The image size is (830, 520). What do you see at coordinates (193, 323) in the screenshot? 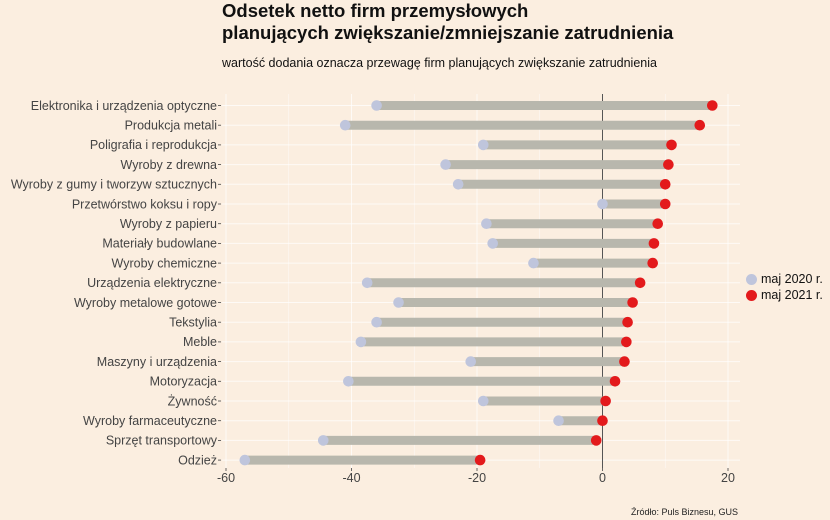
I see `category-label: Tekstylia` at bounding box center [193, 323].